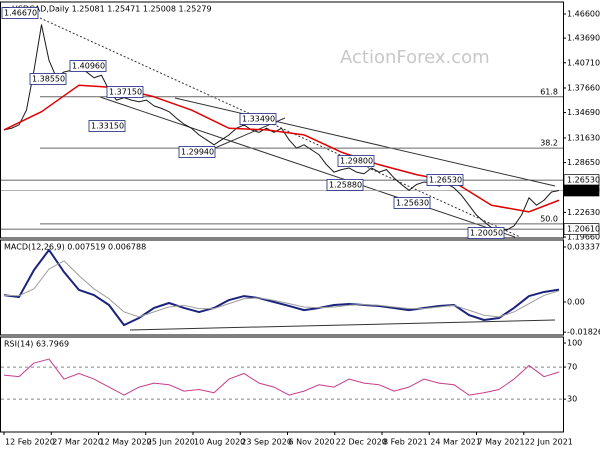 Image resolution: width=600 pixels, height=450 pixels. What do you see at coordinates (583, 237) in the screenshot?
I see `y-tick-label: 1.19660` at bounding box center [583, 237].